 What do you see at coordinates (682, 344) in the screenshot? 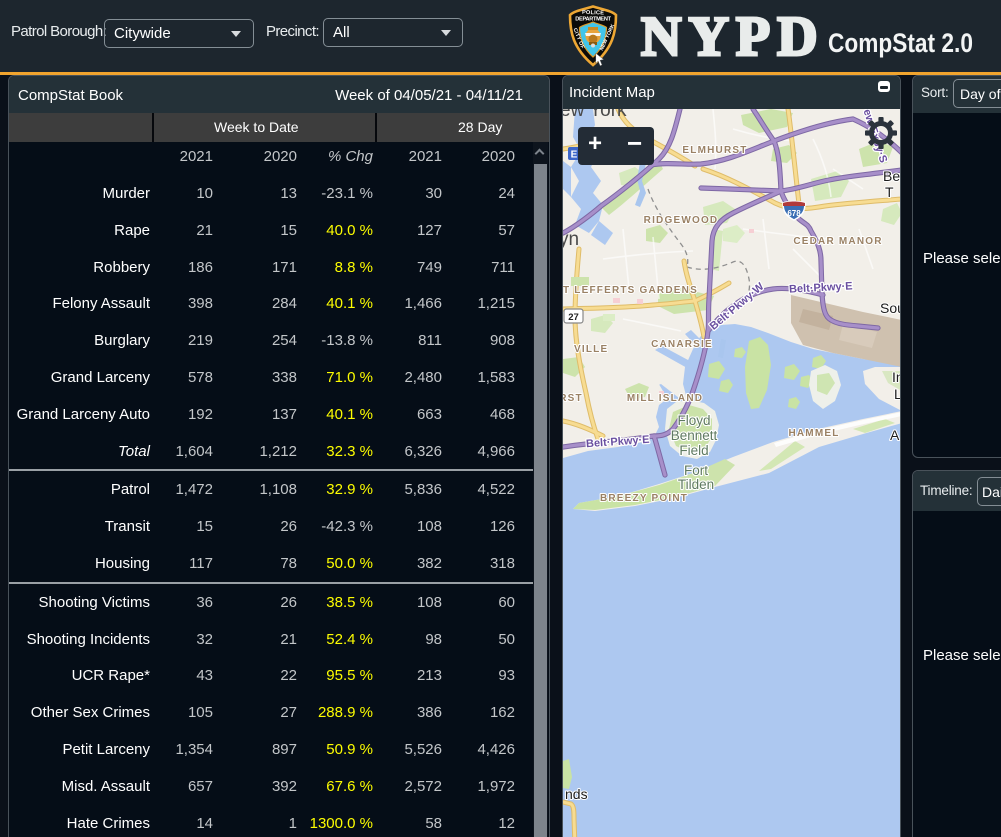
I see `svg-text: CANARSIE` at bounding box center [682, 344].